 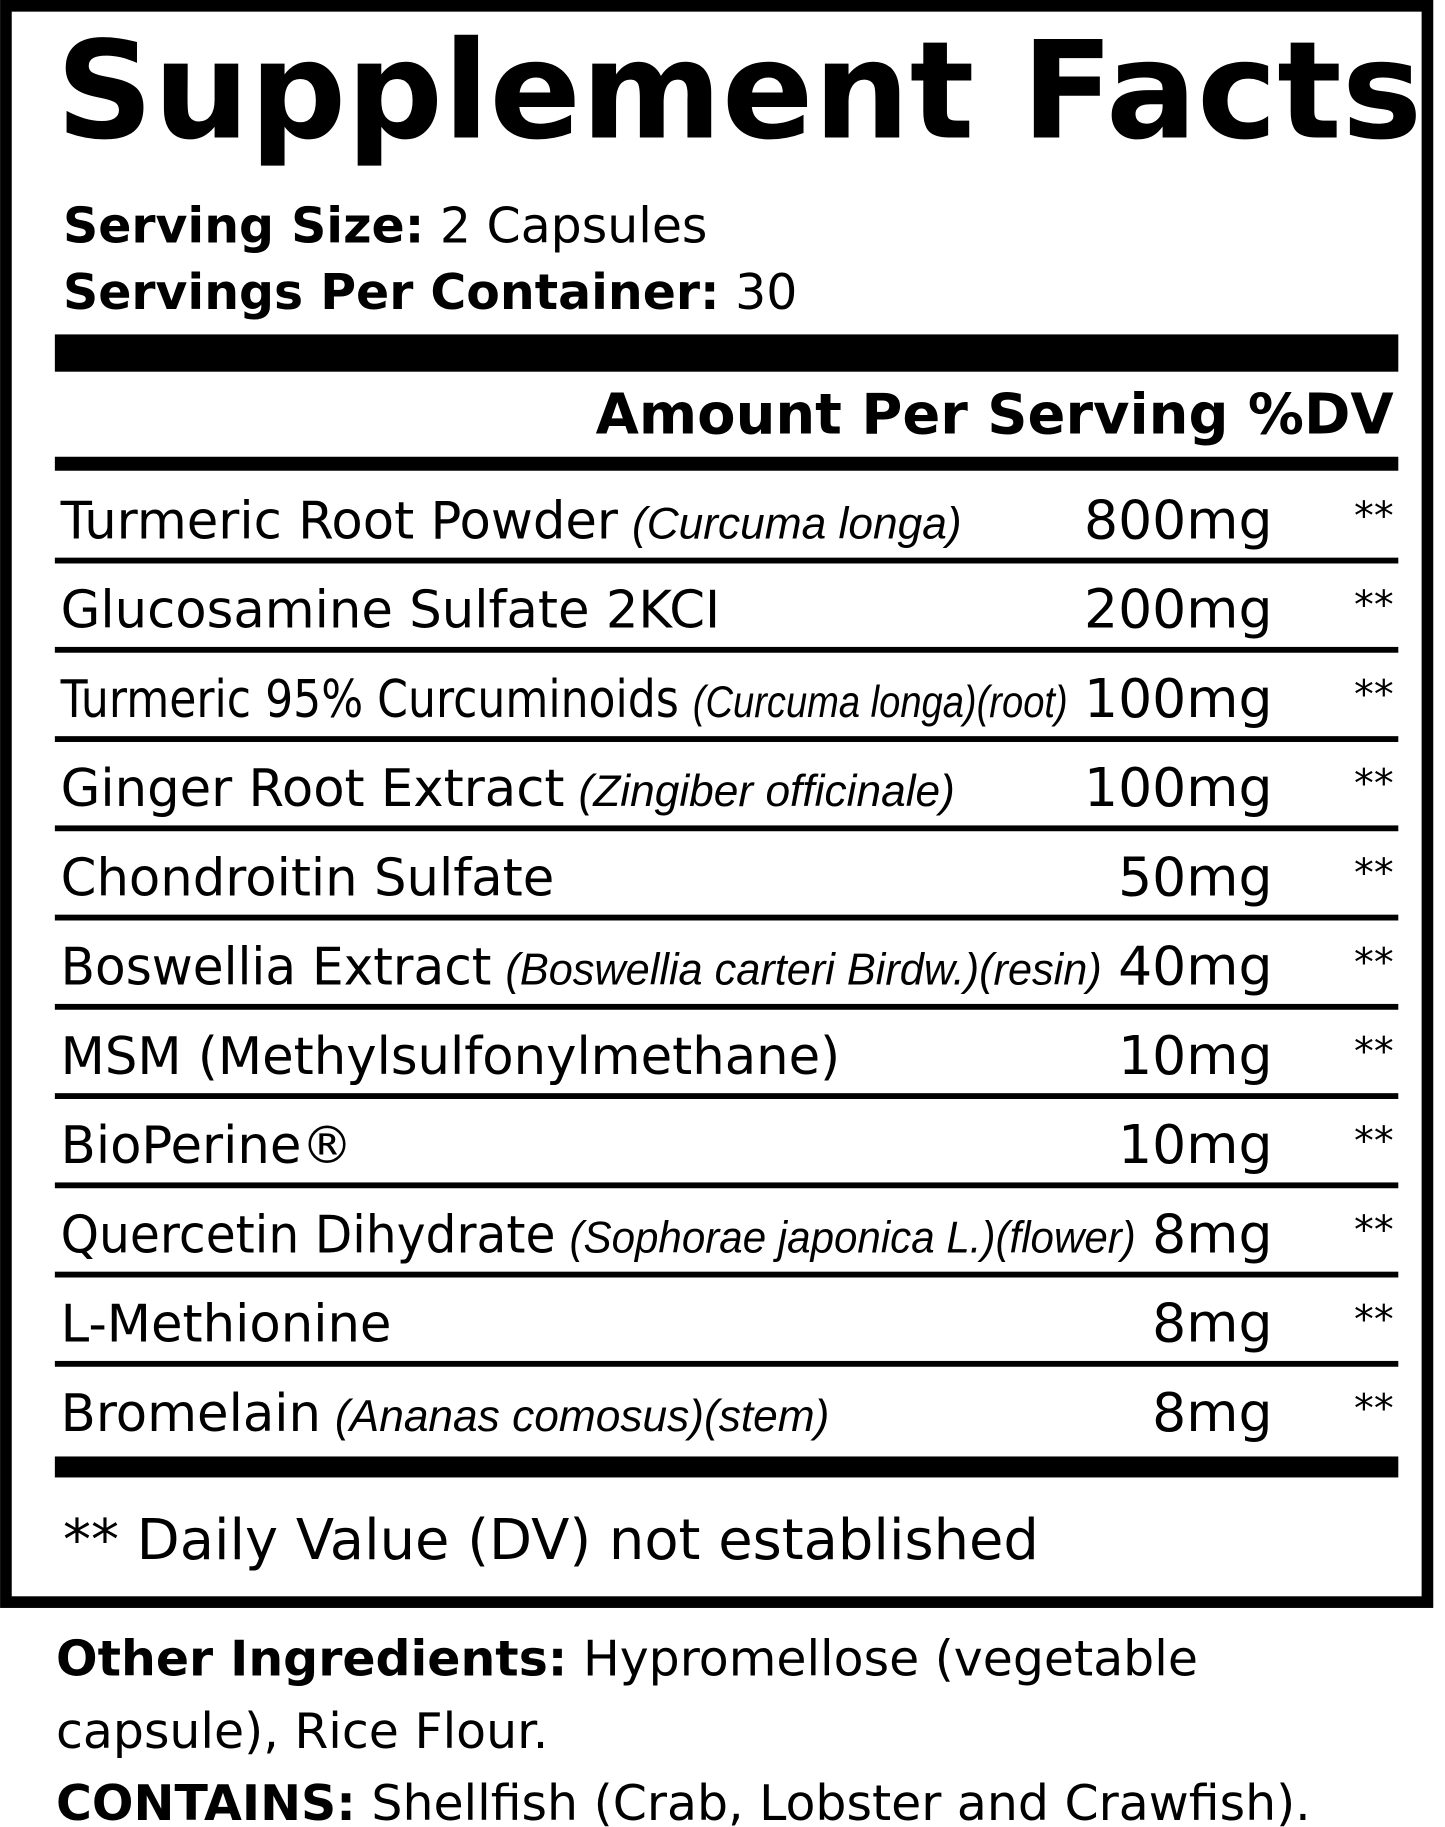 What do you see at coordinates (574, 225) in the screenshot?
I see `serving-size-value: 2 Capsules` at bounding box center [574, 225].